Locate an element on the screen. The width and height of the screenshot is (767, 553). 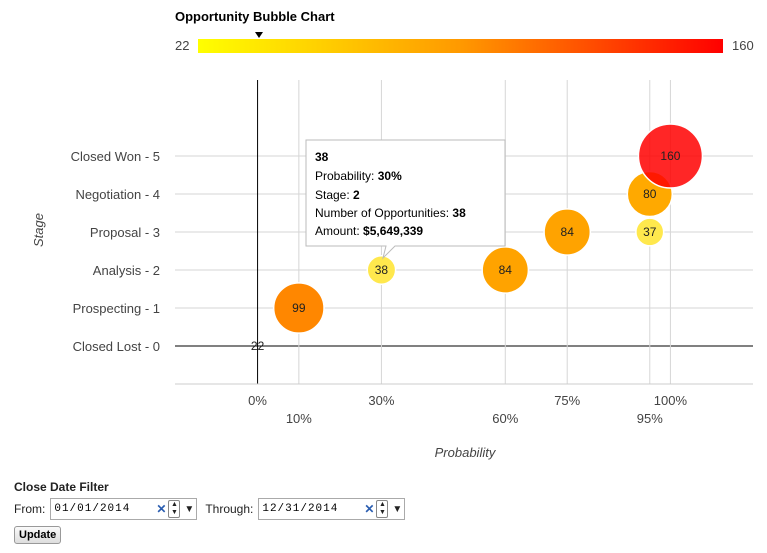
x-tick-label: 95% is located at coordinates (650, 418).